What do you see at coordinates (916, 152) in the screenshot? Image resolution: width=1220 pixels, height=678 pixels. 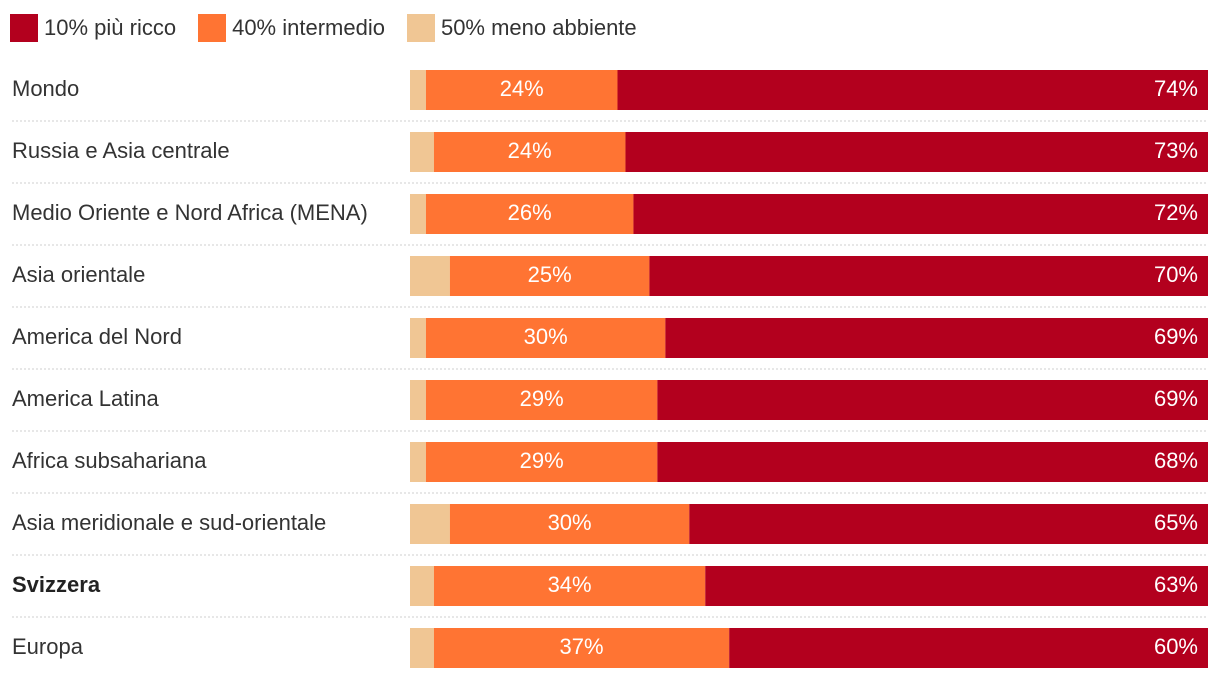 I see `bar-segment-10-piu-ricco-russia-e-asia-centrale` at bounding box center [916, 152].